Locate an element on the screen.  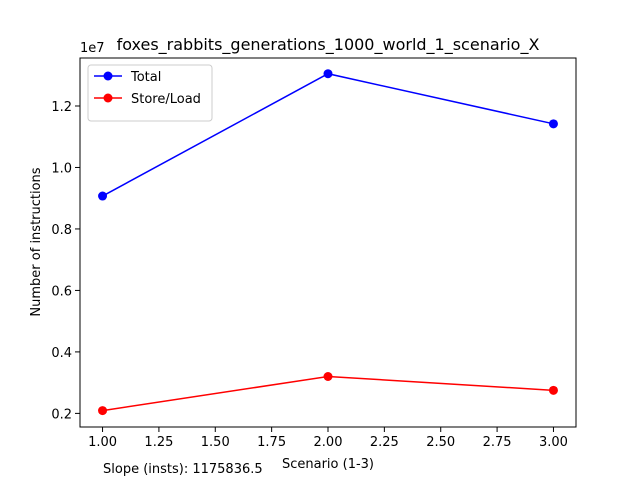
legend-box is located at coordinates (150, 93).